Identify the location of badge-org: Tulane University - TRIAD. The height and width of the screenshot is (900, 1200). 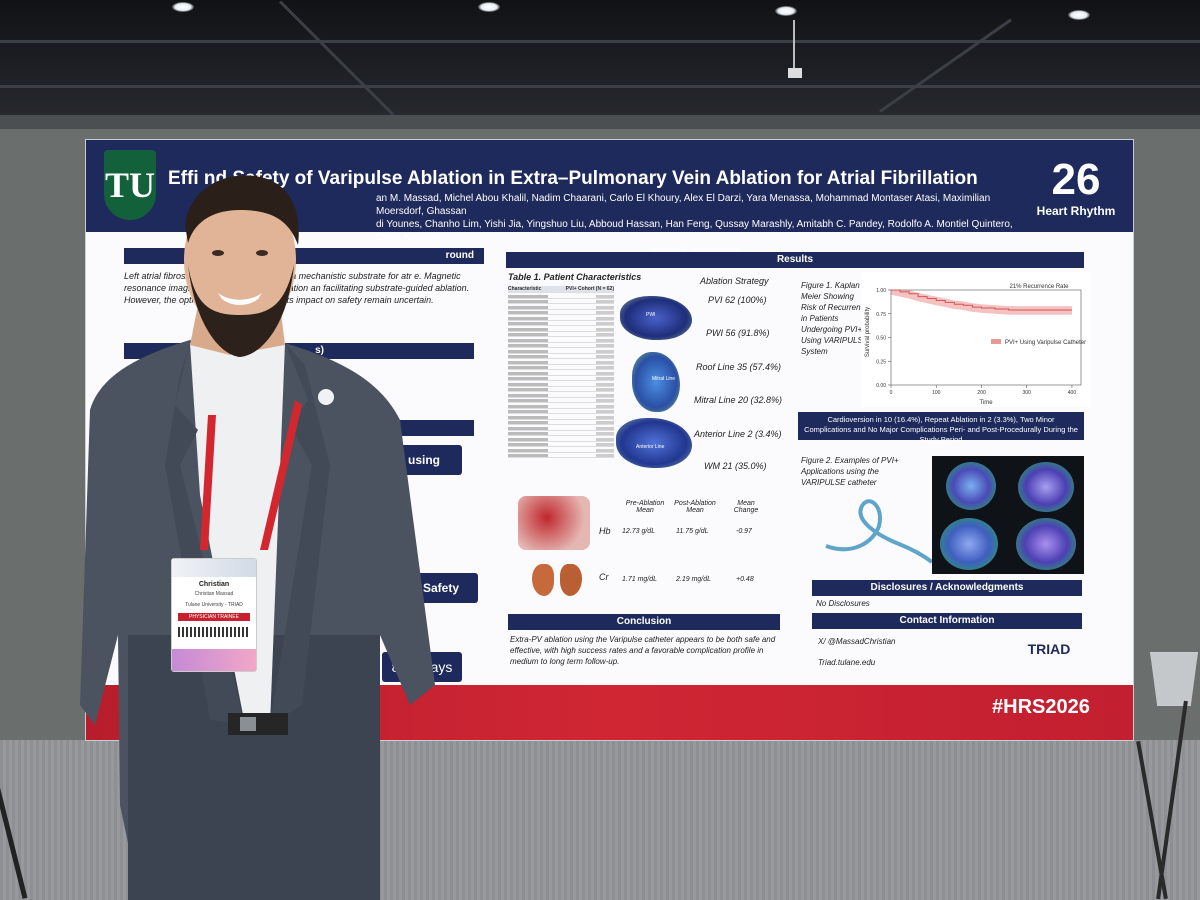
(214, 605).